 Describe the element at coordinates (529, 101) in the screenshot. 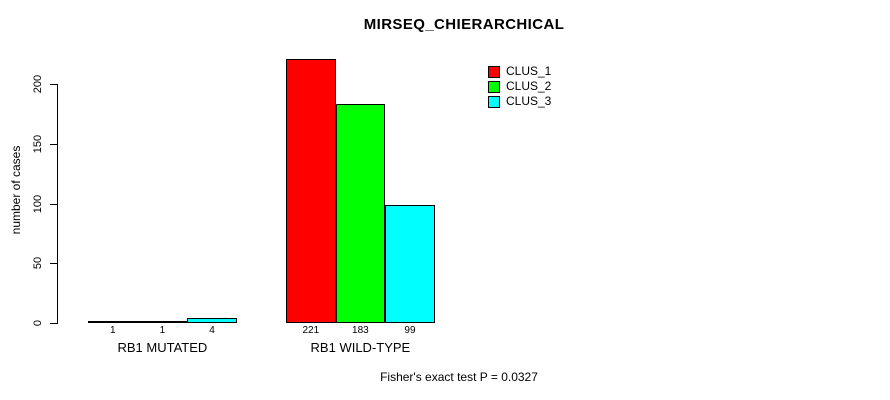

I see `legend-label: CLUS_3` at that location.